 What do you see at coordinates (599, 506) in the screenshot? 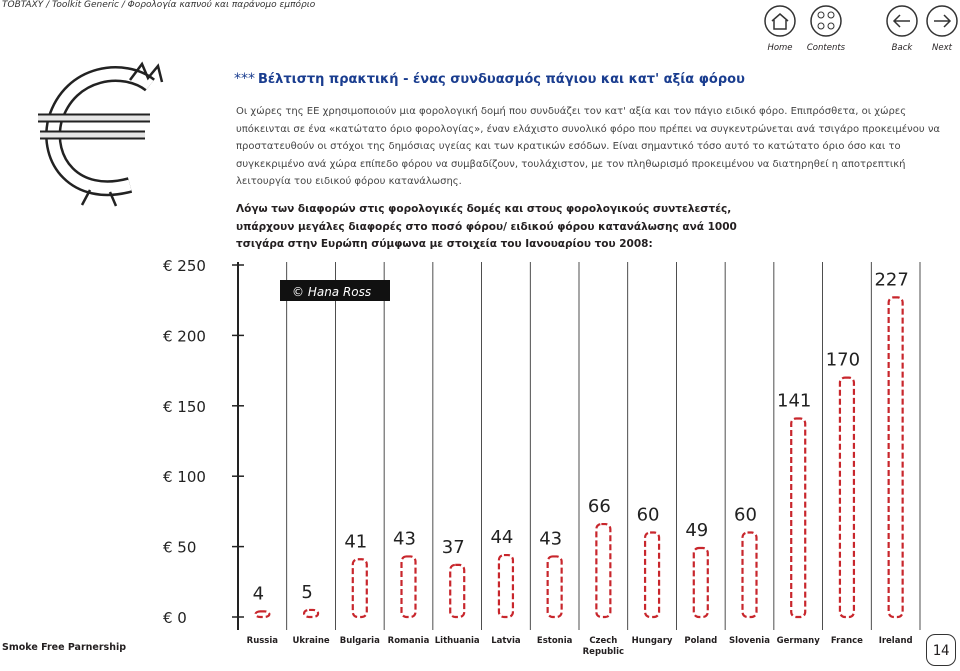
I see `value-label: 66` at bounding box center [599, 506].